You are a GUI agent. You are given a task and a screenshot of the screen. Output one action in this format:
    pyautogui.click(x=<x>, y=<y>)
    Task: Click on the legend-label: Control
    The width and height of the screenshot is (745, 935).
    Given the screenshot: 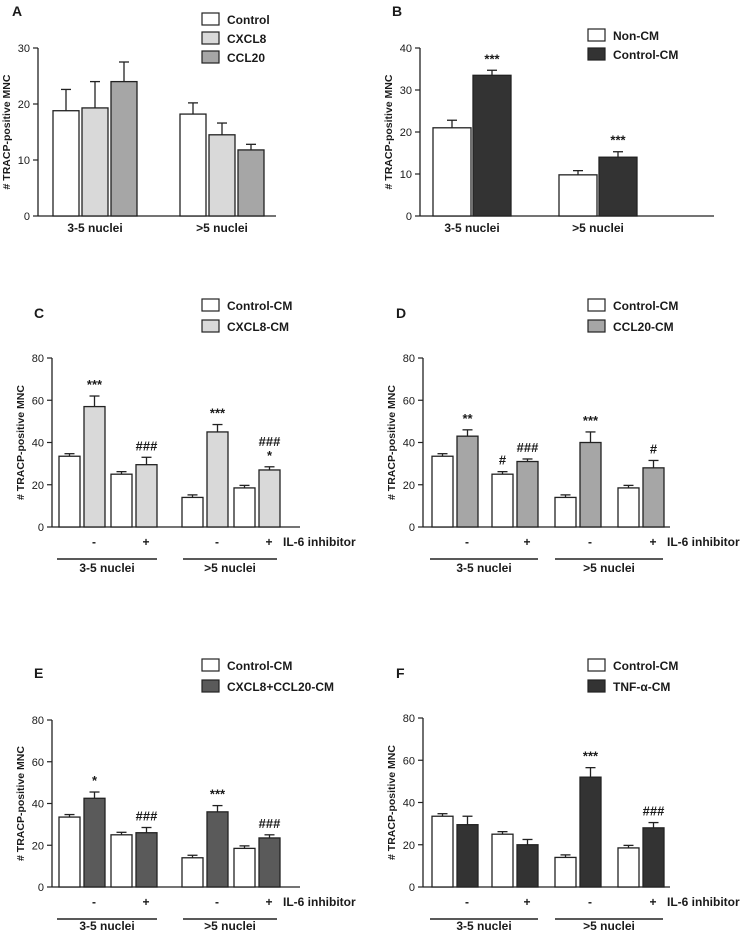 What is the action you would take?
    pyautogui.click(x=248, y=20)
    